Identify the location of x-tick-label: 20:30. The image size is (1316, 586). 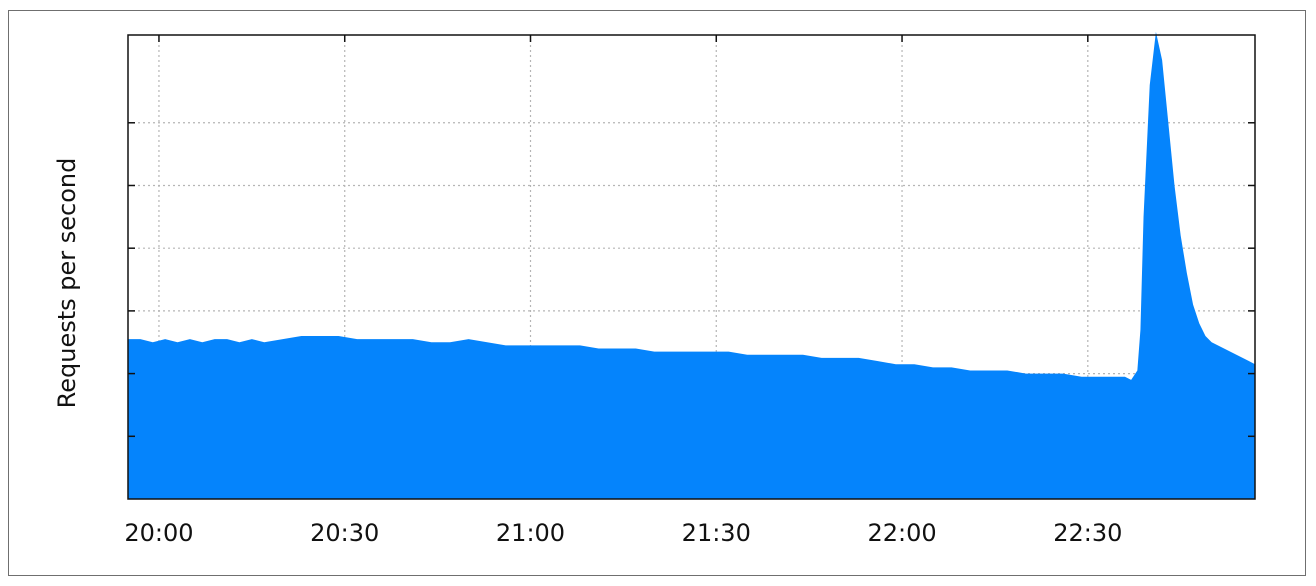
(344, 533).